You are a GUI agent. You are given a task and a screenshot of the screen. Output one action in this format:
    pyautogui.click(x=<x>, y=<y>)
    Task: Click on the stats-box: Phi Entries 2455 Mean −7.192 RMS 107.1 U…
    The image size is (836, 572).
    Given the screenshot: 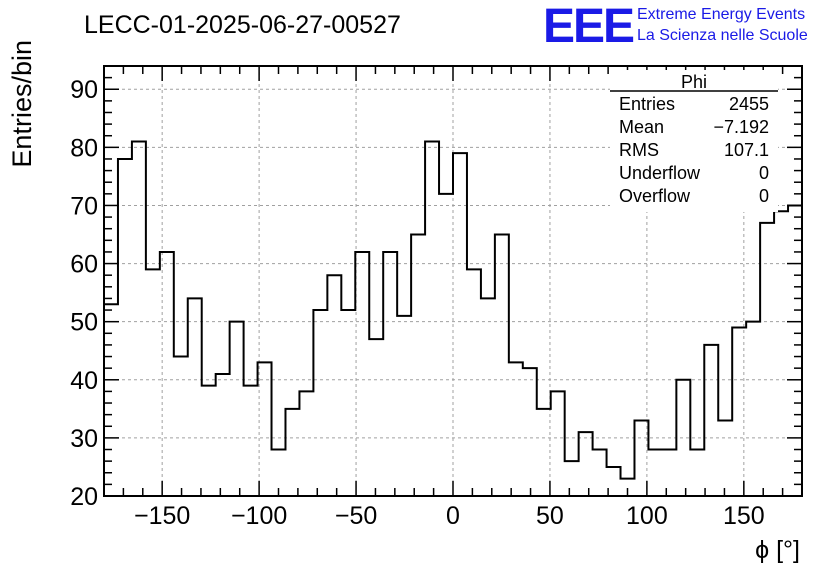 What is the action you would take?
    pyautogui.click(x=694, y=141)
    